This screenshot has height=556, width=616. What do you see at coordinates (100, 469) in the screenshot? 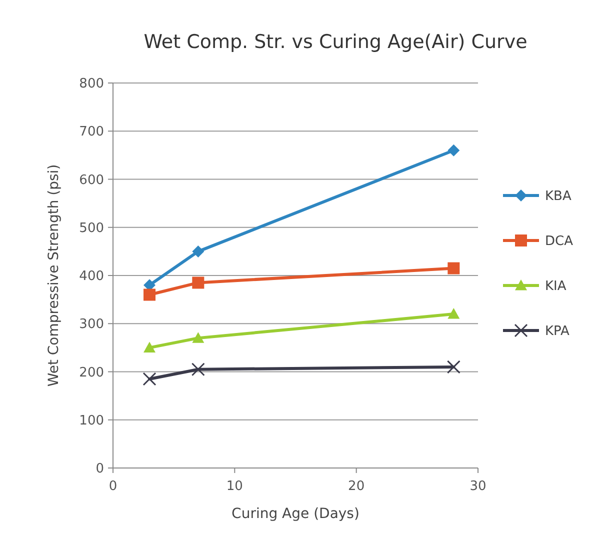
I see `y-tick-label: 0` at bounding box center [100, 469].